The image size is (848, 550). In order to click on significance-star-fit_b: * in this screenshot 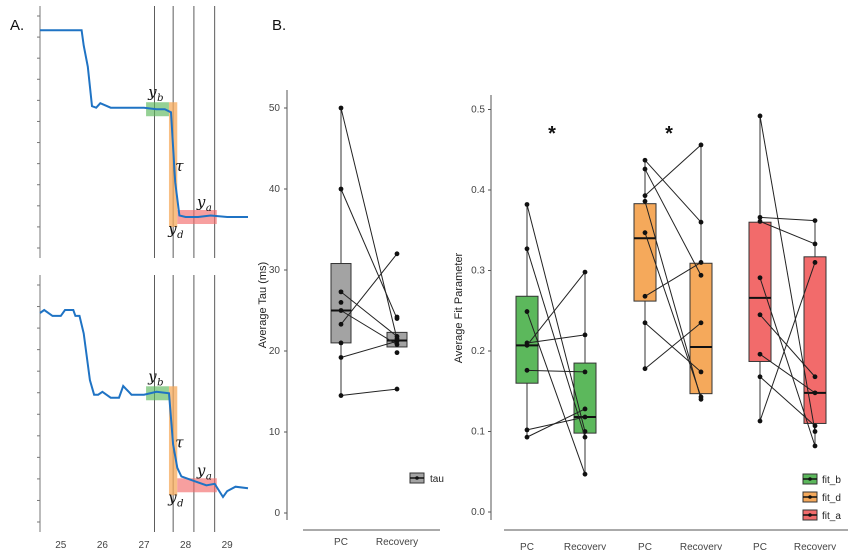, I will do `click(552, 134)`.